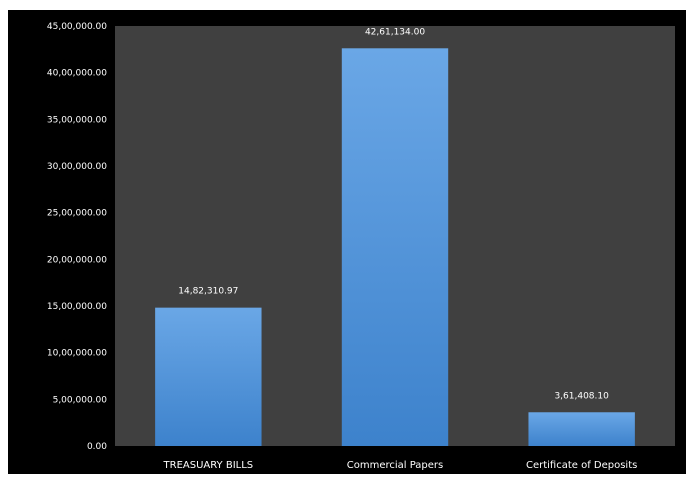  What do you see at coordinates (77, 27) in the screenshot?
I see `y-tick-label: 45,00,000.00` at bounding box center [77, 27].